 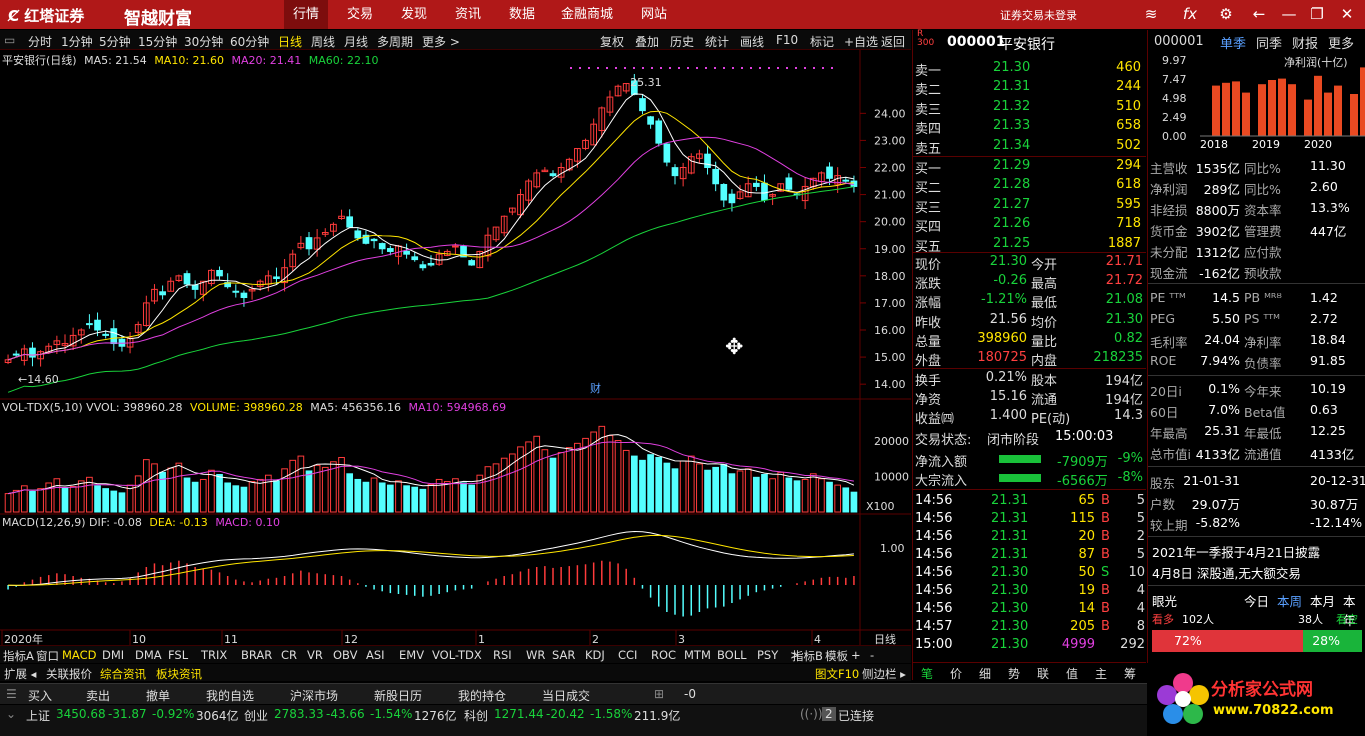 What do you see at coordinates (837, 674) in the screenshot?
I see `f10-tab: 图文F10` at bounding box center [837, 674].